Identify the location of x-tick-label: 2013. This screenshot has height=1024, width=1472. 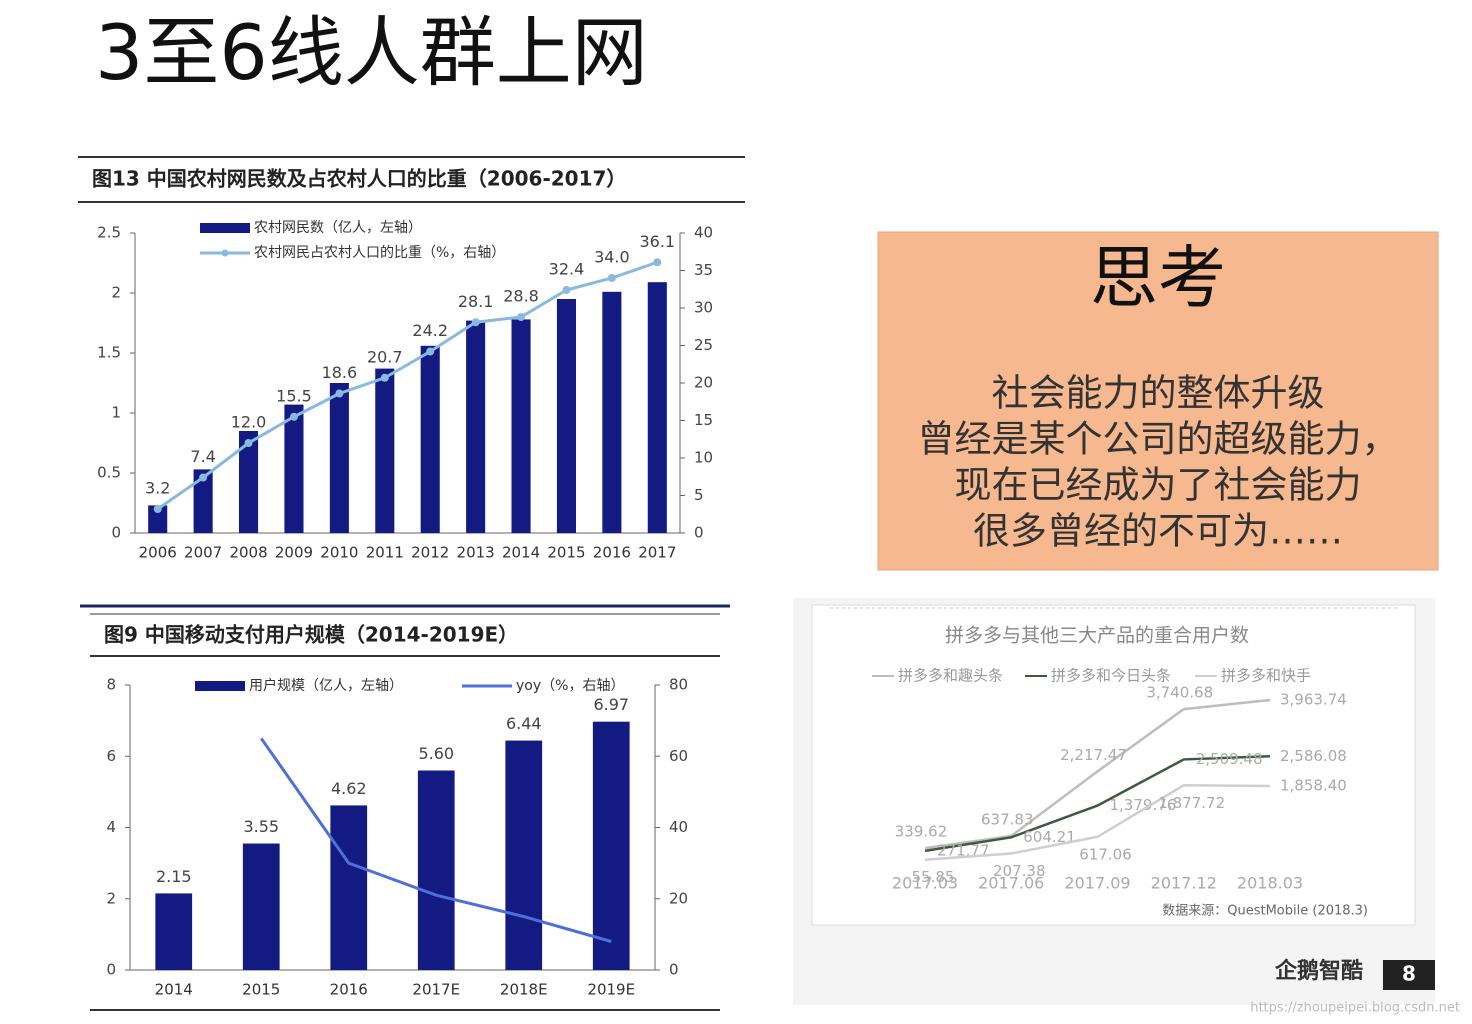
(476, 553).